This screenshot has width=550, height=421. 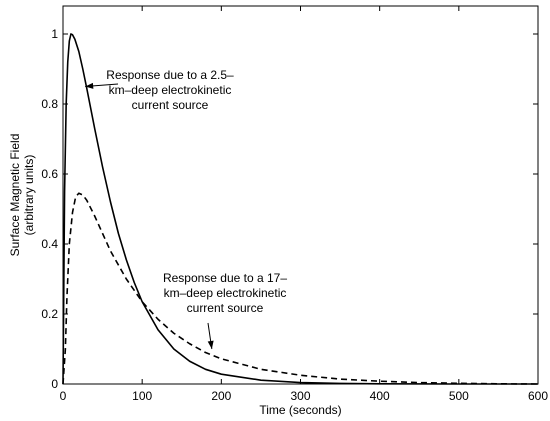 What do you see at coordinates (54, 34) in the screenshot?
I see `y-tick-label: 1` at bounding box center [54, 34].